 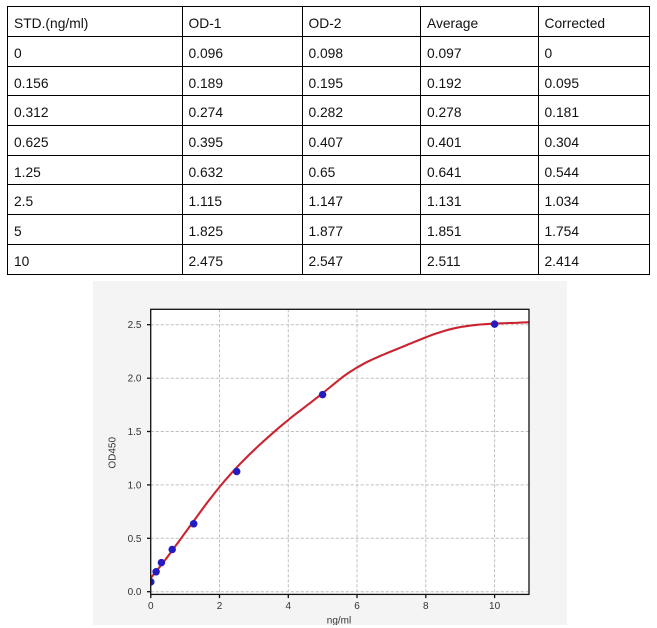 What do you see at coordinates (135, 592) in the screenshot?
I see `svg-text: 0.0` at bounding box center [135, 592].